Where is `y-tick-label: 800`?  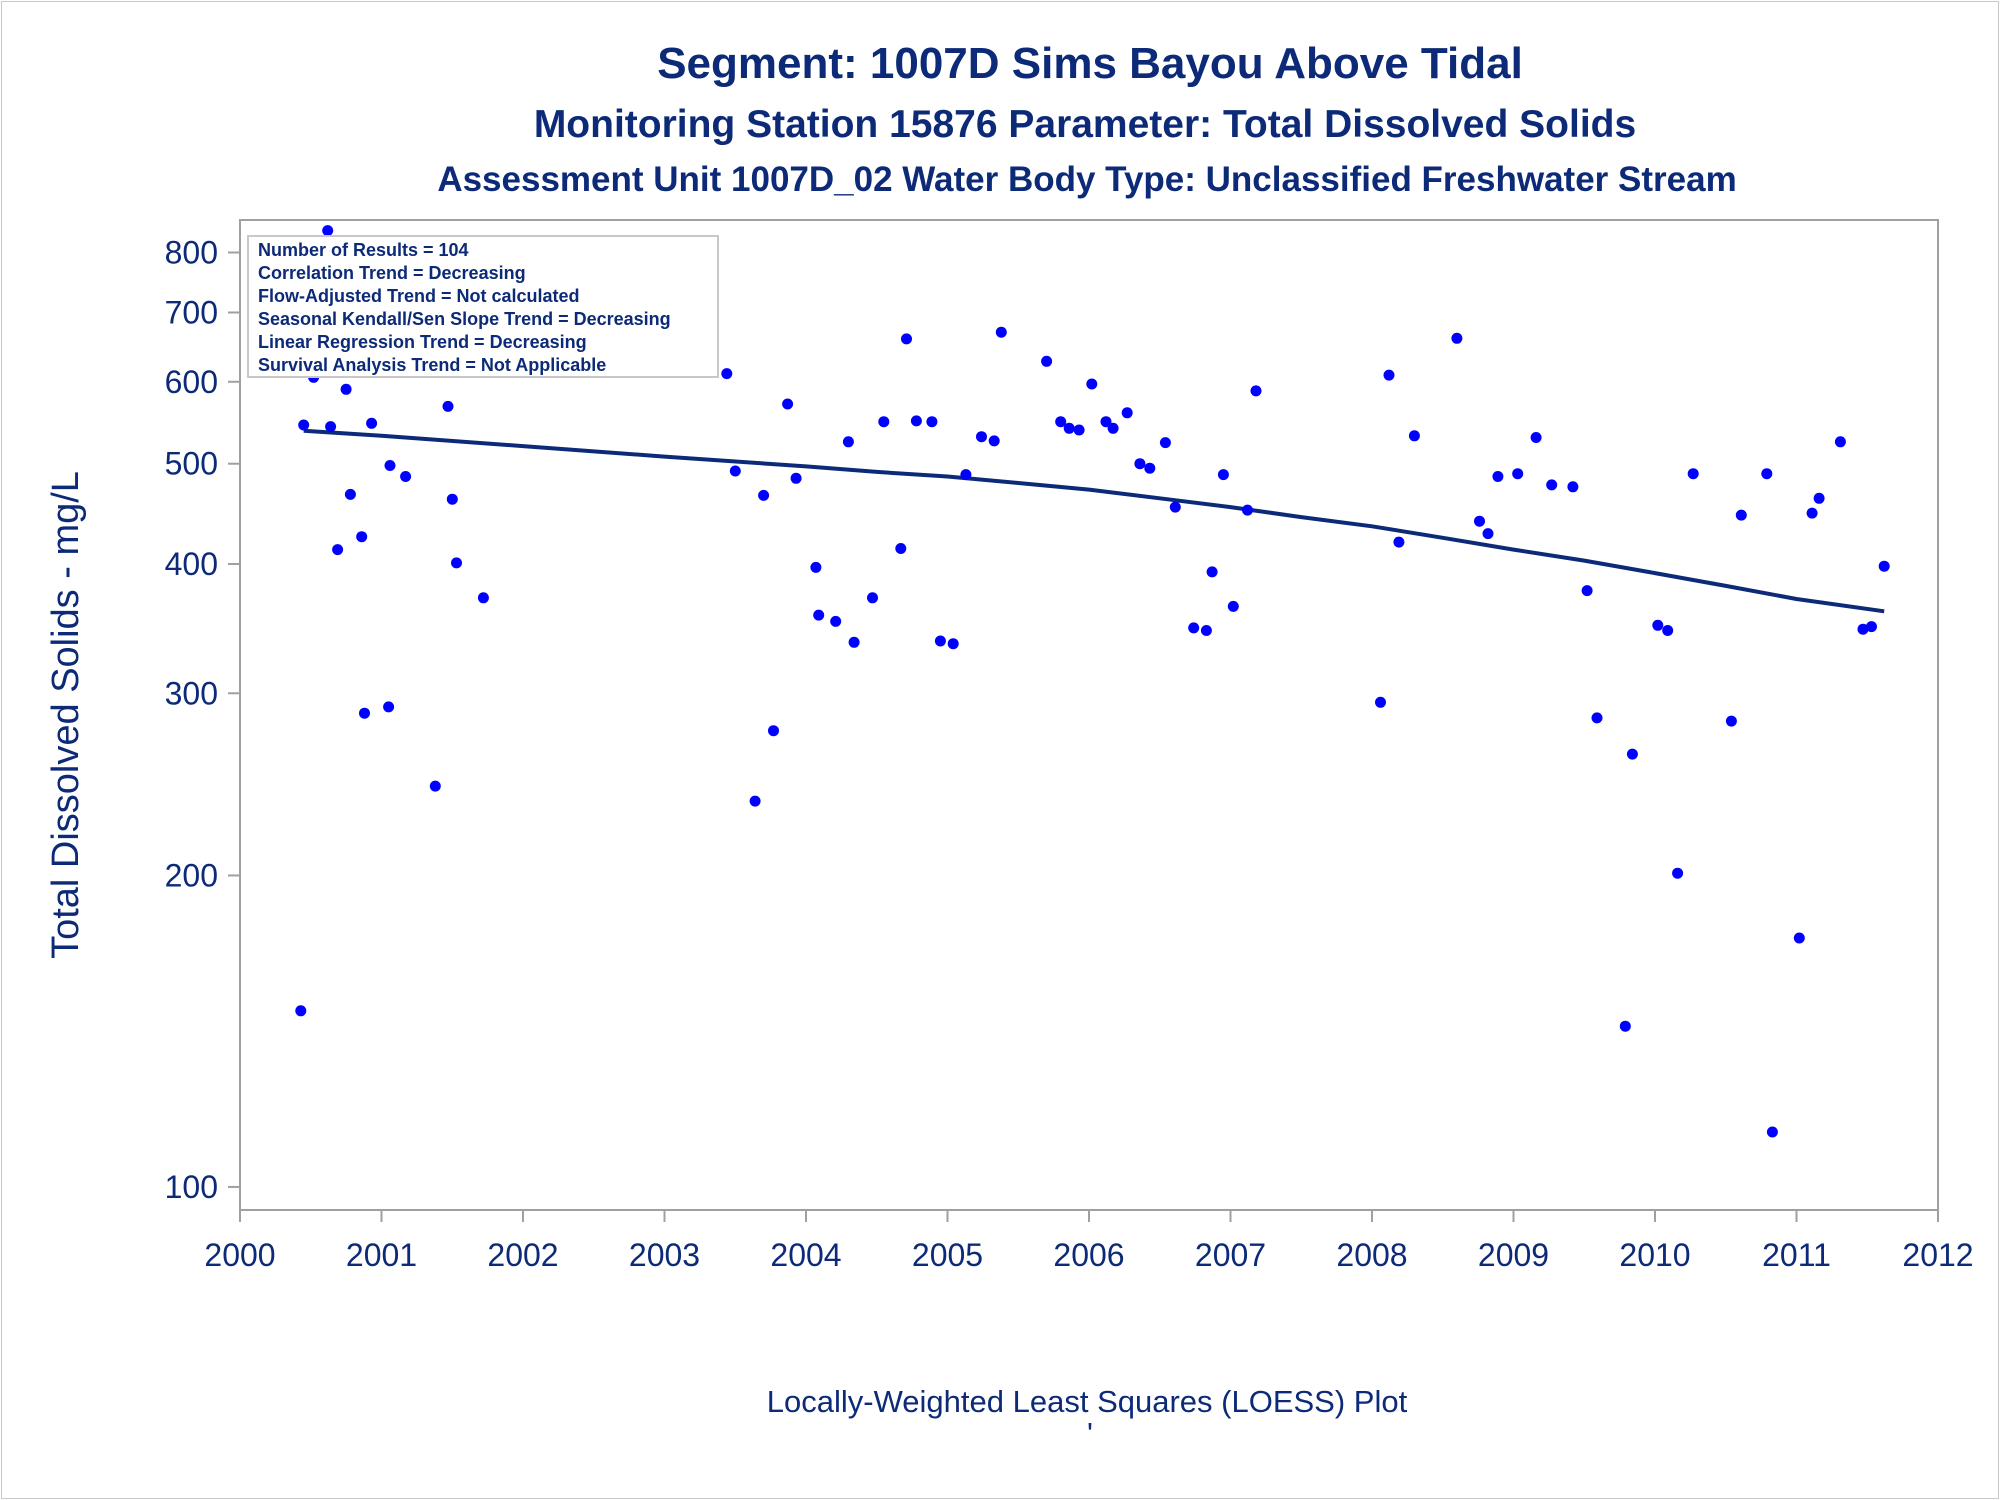
y-tick-label: 800 is located at coordinates (191, 252).